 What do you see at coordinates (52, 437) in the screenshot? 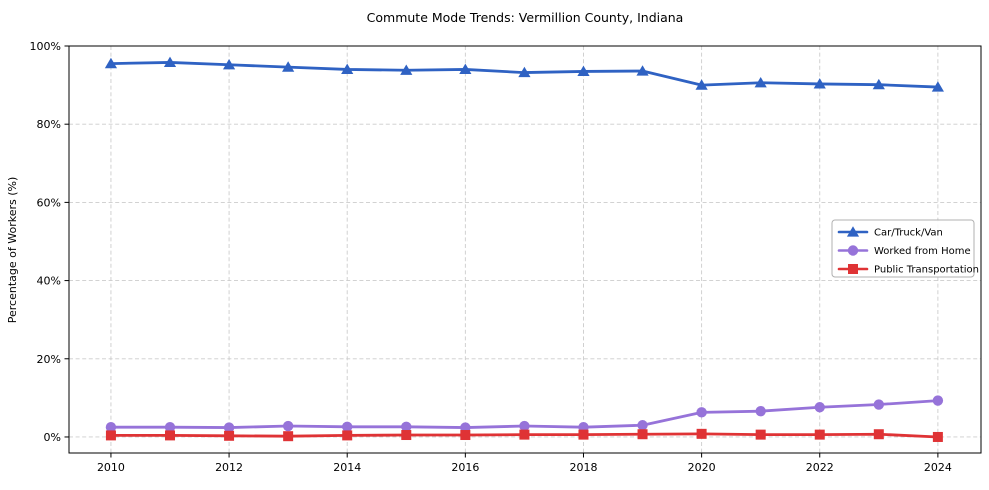
I see `y-tick-label: 0%` at bounding box center [52, 437].